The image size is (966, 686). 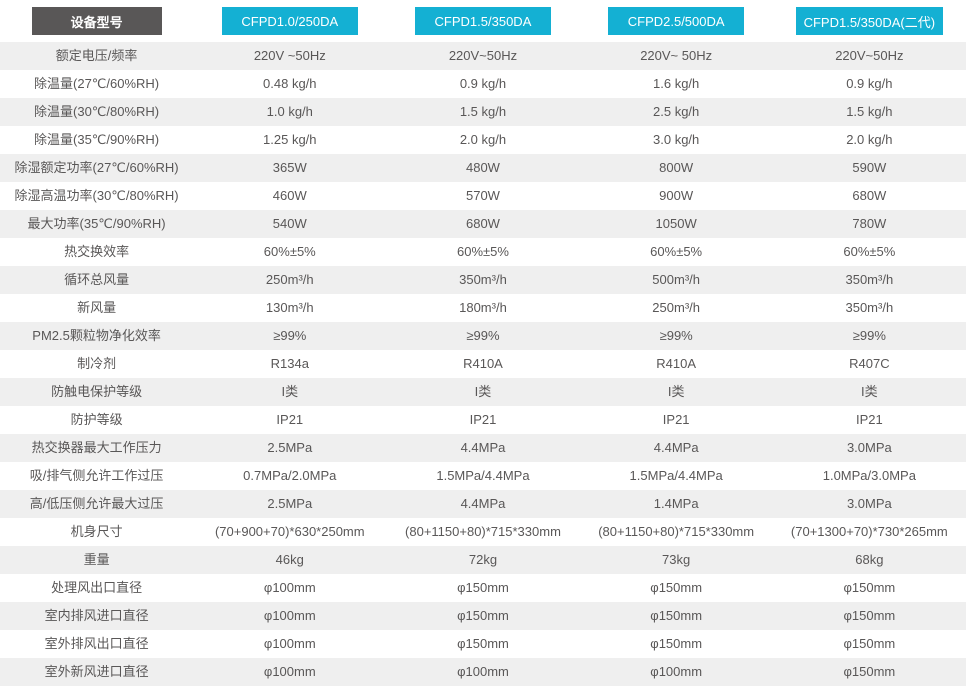 I want to click on model-button-cfpd1-5-350da: CFPD1.5/350DA, so click(x=482, y=21).